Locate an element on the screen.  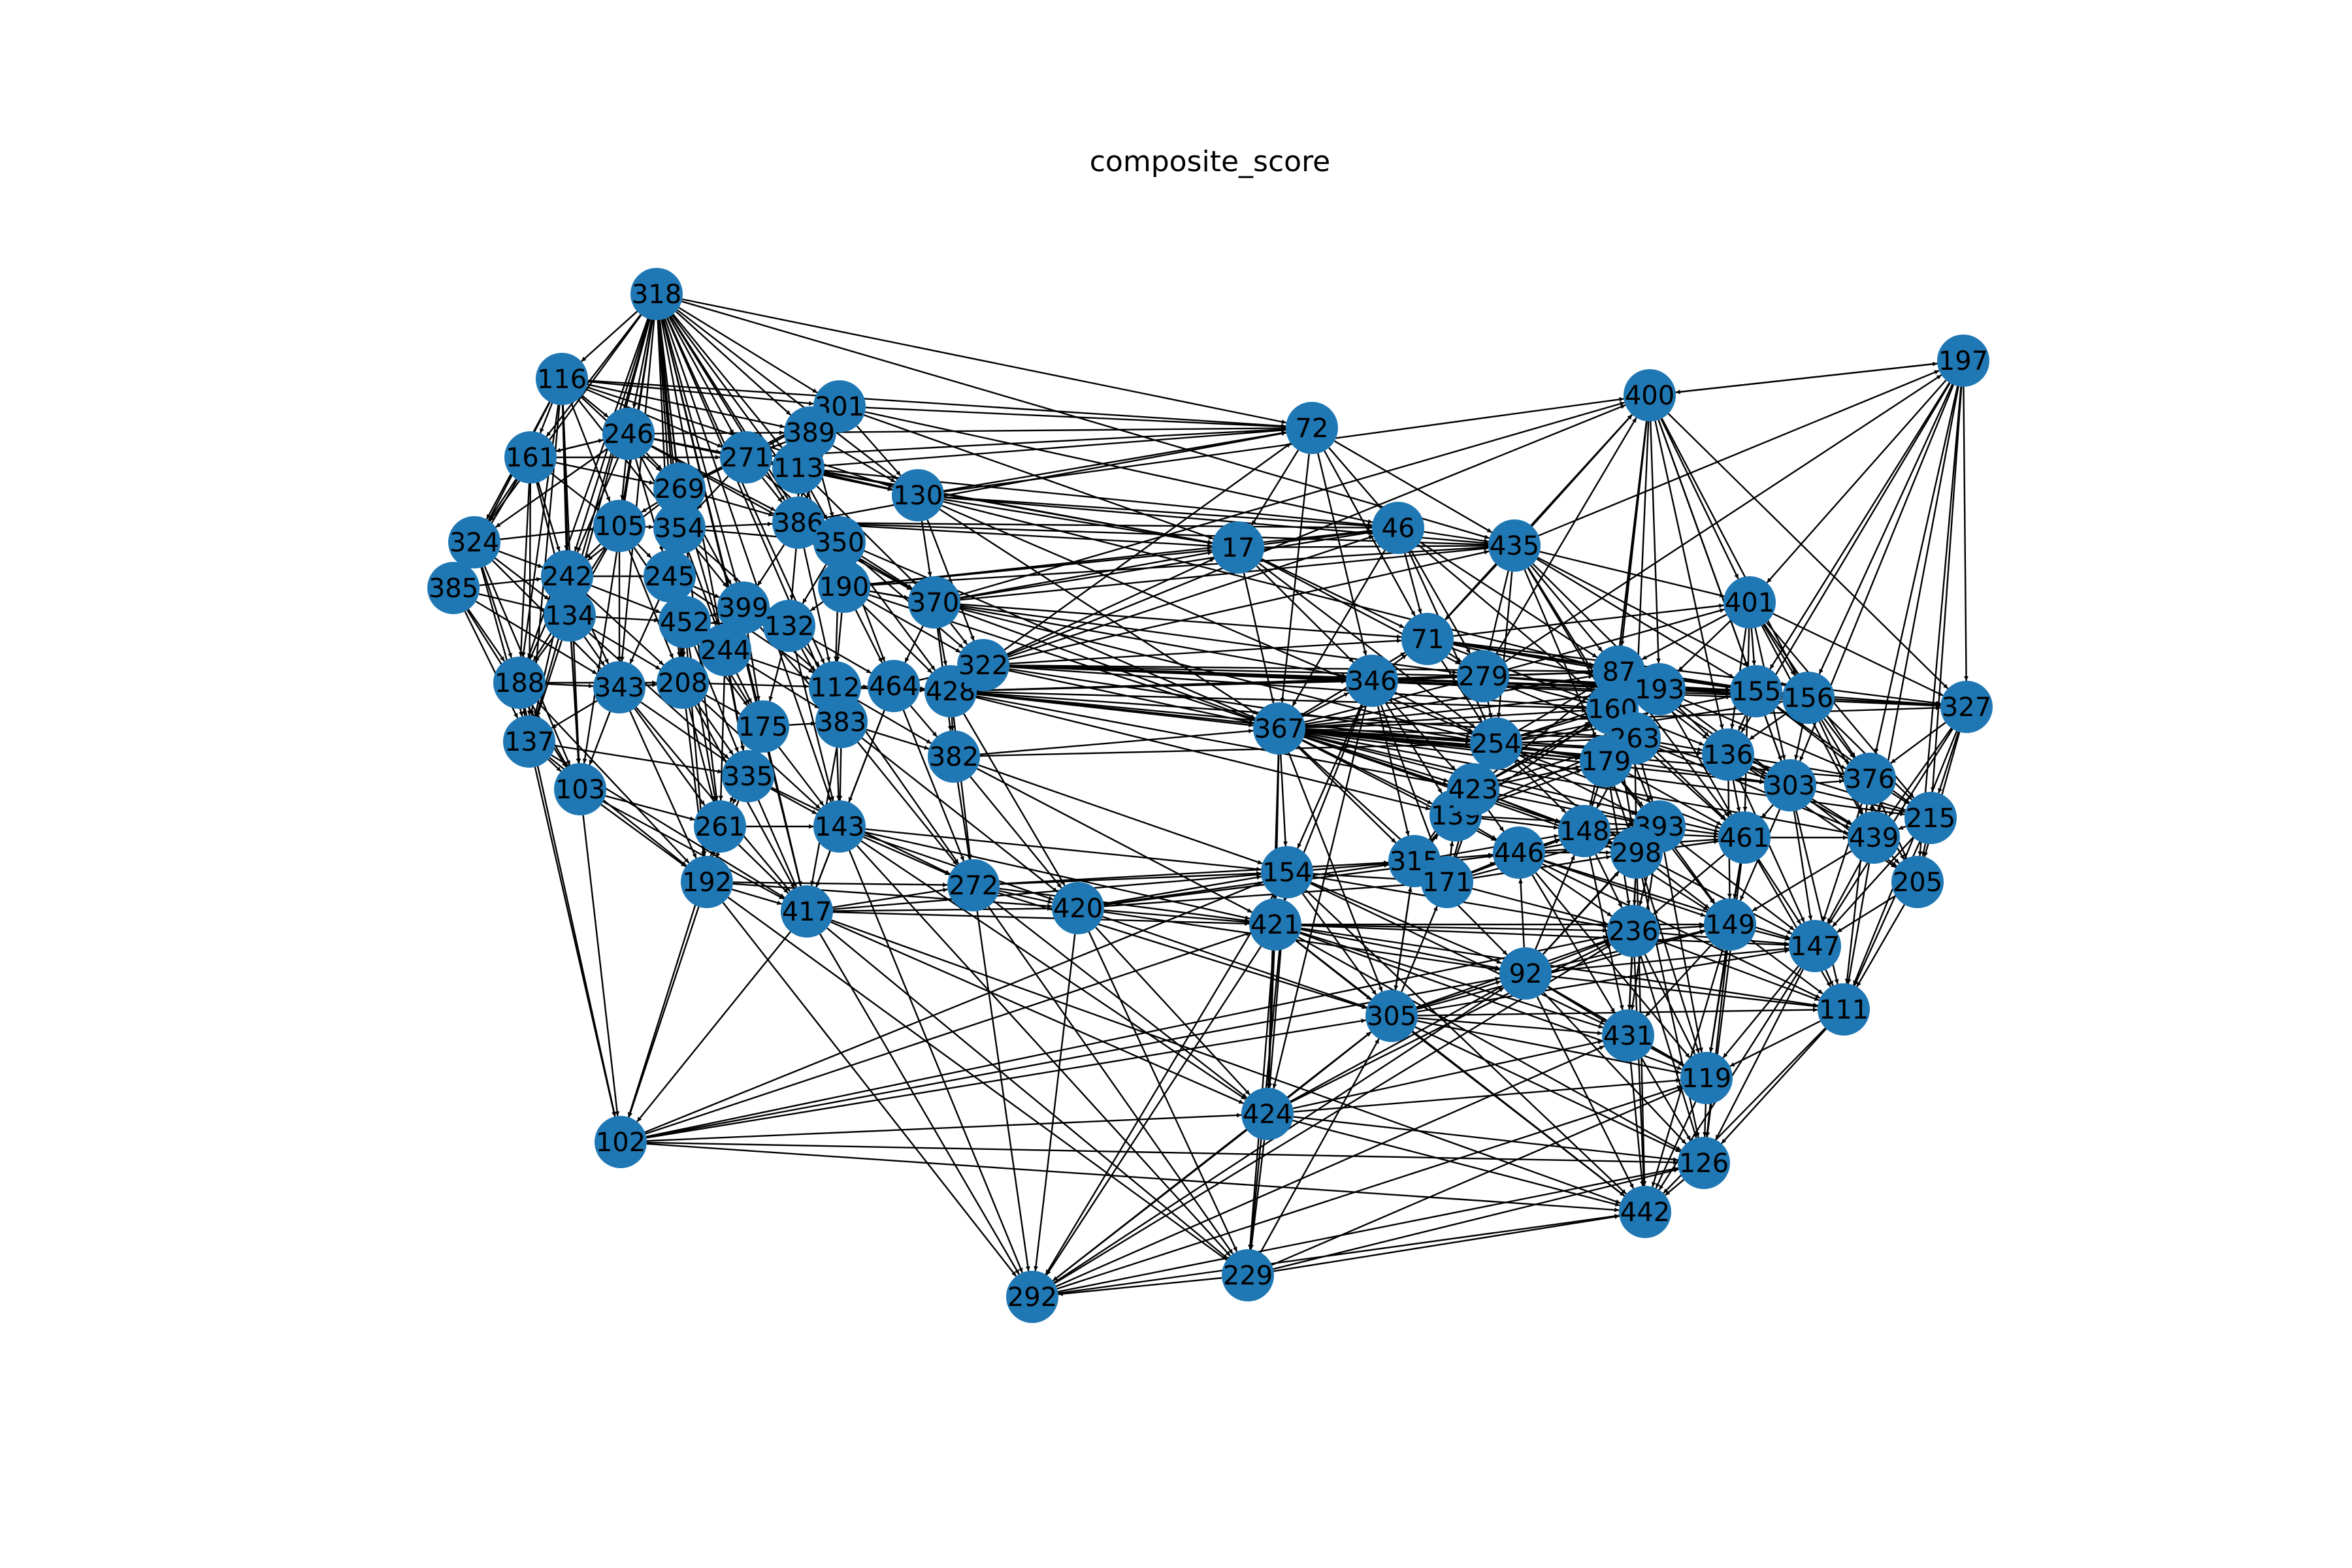
node-134: 134 is located at coordinates (570, 615).